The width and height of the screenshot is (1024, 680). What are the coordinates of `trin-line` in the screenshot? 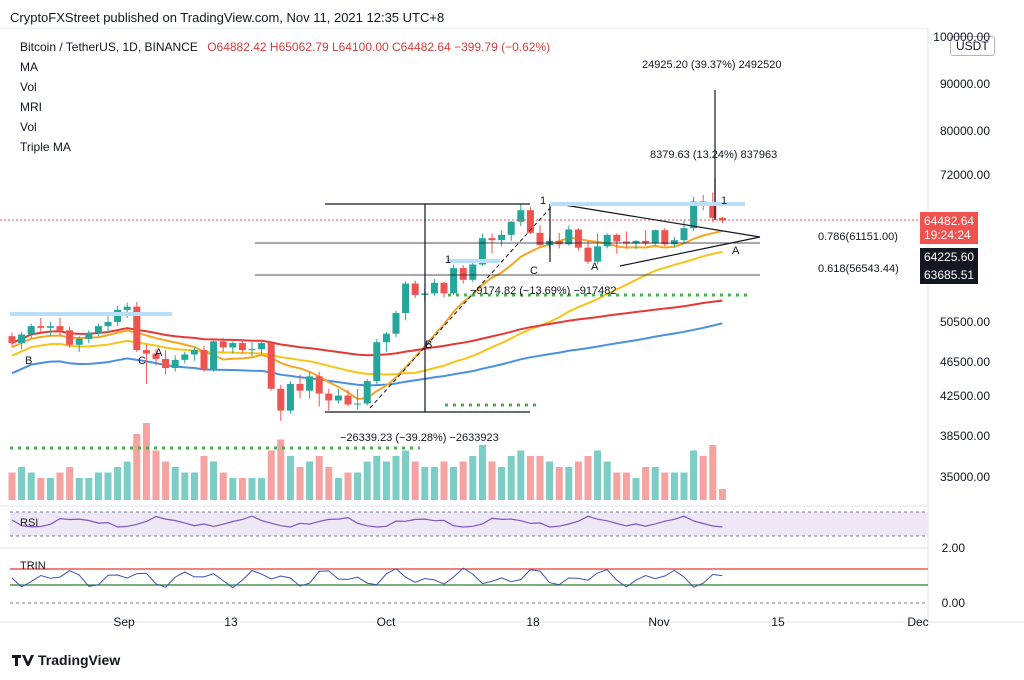 It's located at (367, 578).